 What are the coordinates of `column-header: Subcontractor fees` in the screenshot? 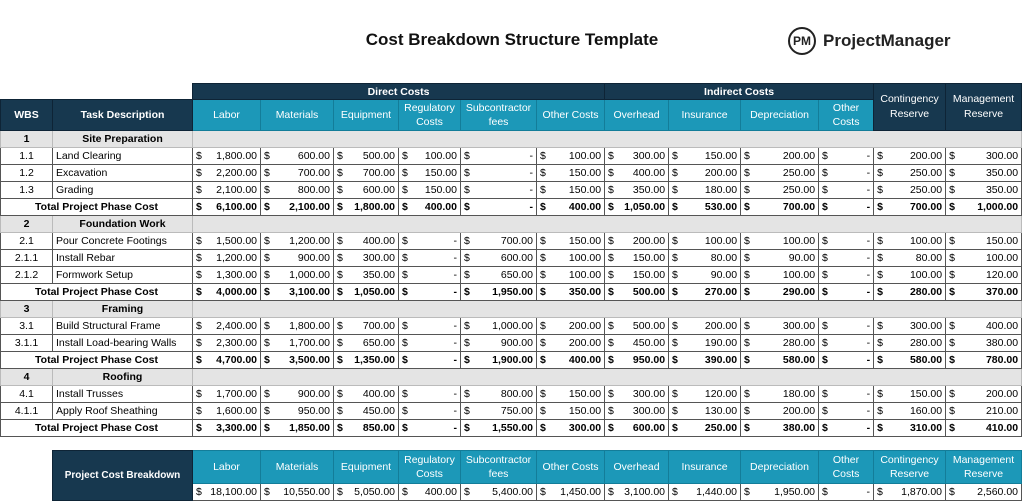 It's located at (498, 115).